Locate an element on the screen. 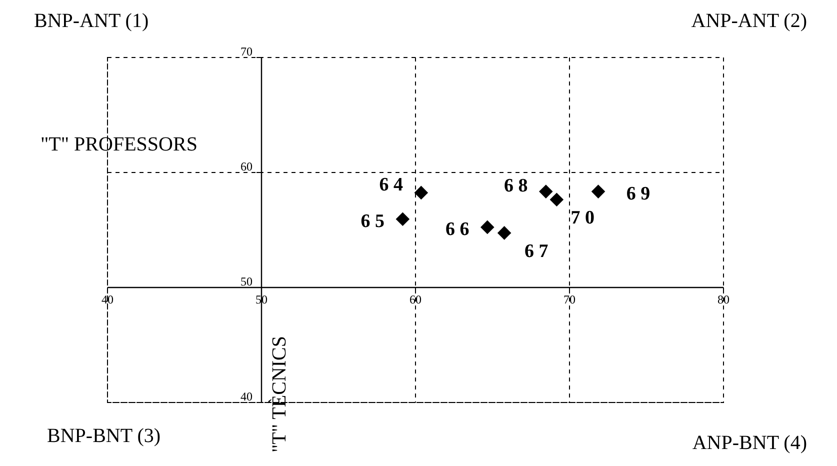 Image resolution: width=837 pixels, height=466 pixels. x-tick-label: 60 is located at coordinates (416, 299).